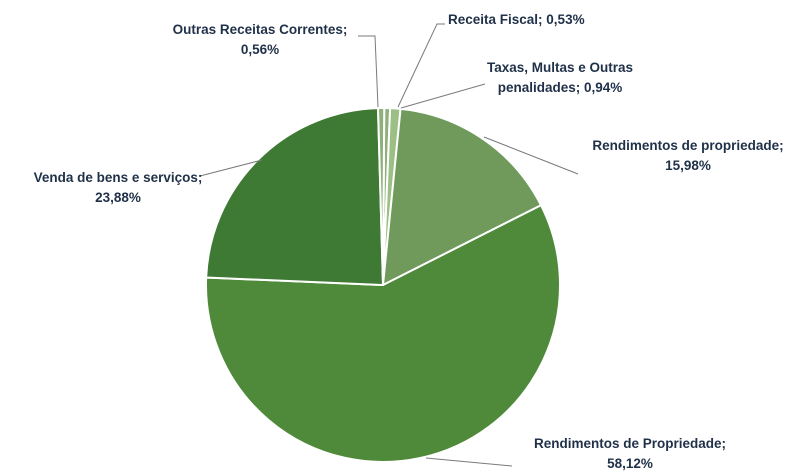  Describe the element at coordinates (260, 29) in the screenshot. I see `data-label-6-line1: Outras Receitas Correntes;` at that location.